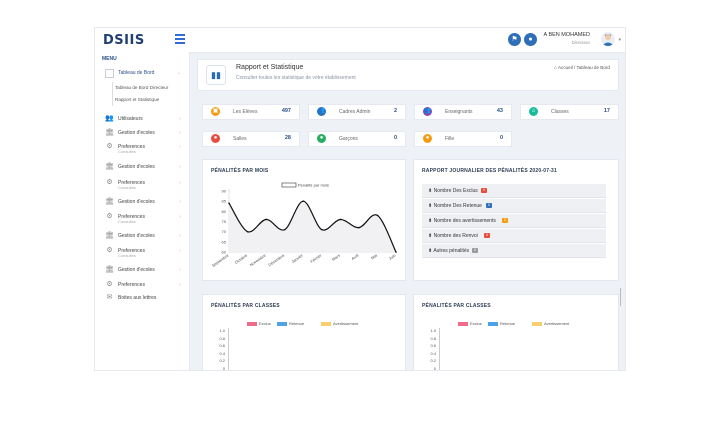 Image resolution: width=716 pixels, height=423 pixels. Describe the element at coordinates (137, 99) in the screenshot. I see `sidebar-subitem-rapport: Rapport et Statistique` at that location.